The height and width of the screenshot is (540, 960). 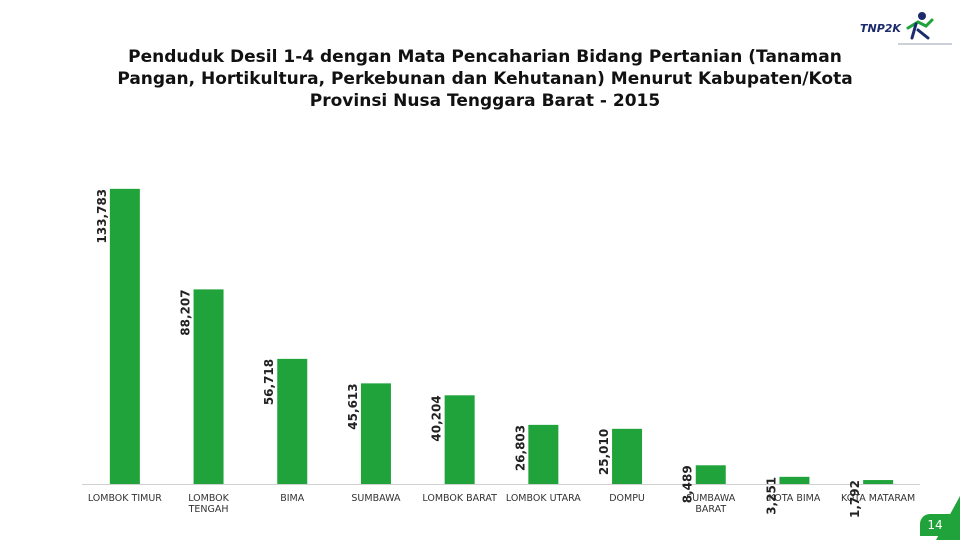 What do you see at coordinates (935, 525) in the screenshot?
I see `page-number: 14` at bounding box center [935, 525].